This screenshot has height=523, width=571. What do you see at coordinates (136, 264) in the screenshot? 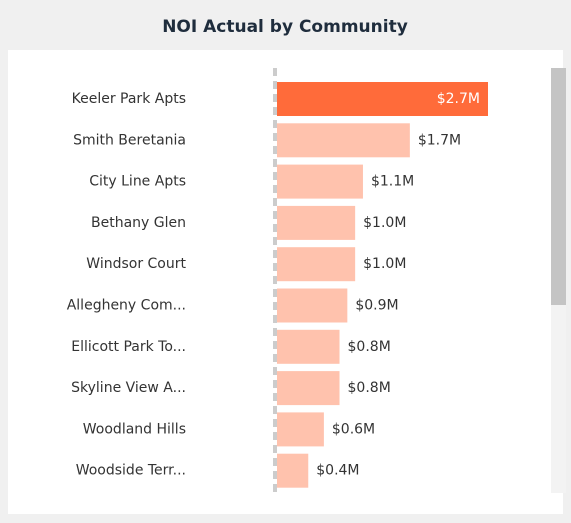
I see `category-label: Windsor Court` at bounding box center [136, 264].